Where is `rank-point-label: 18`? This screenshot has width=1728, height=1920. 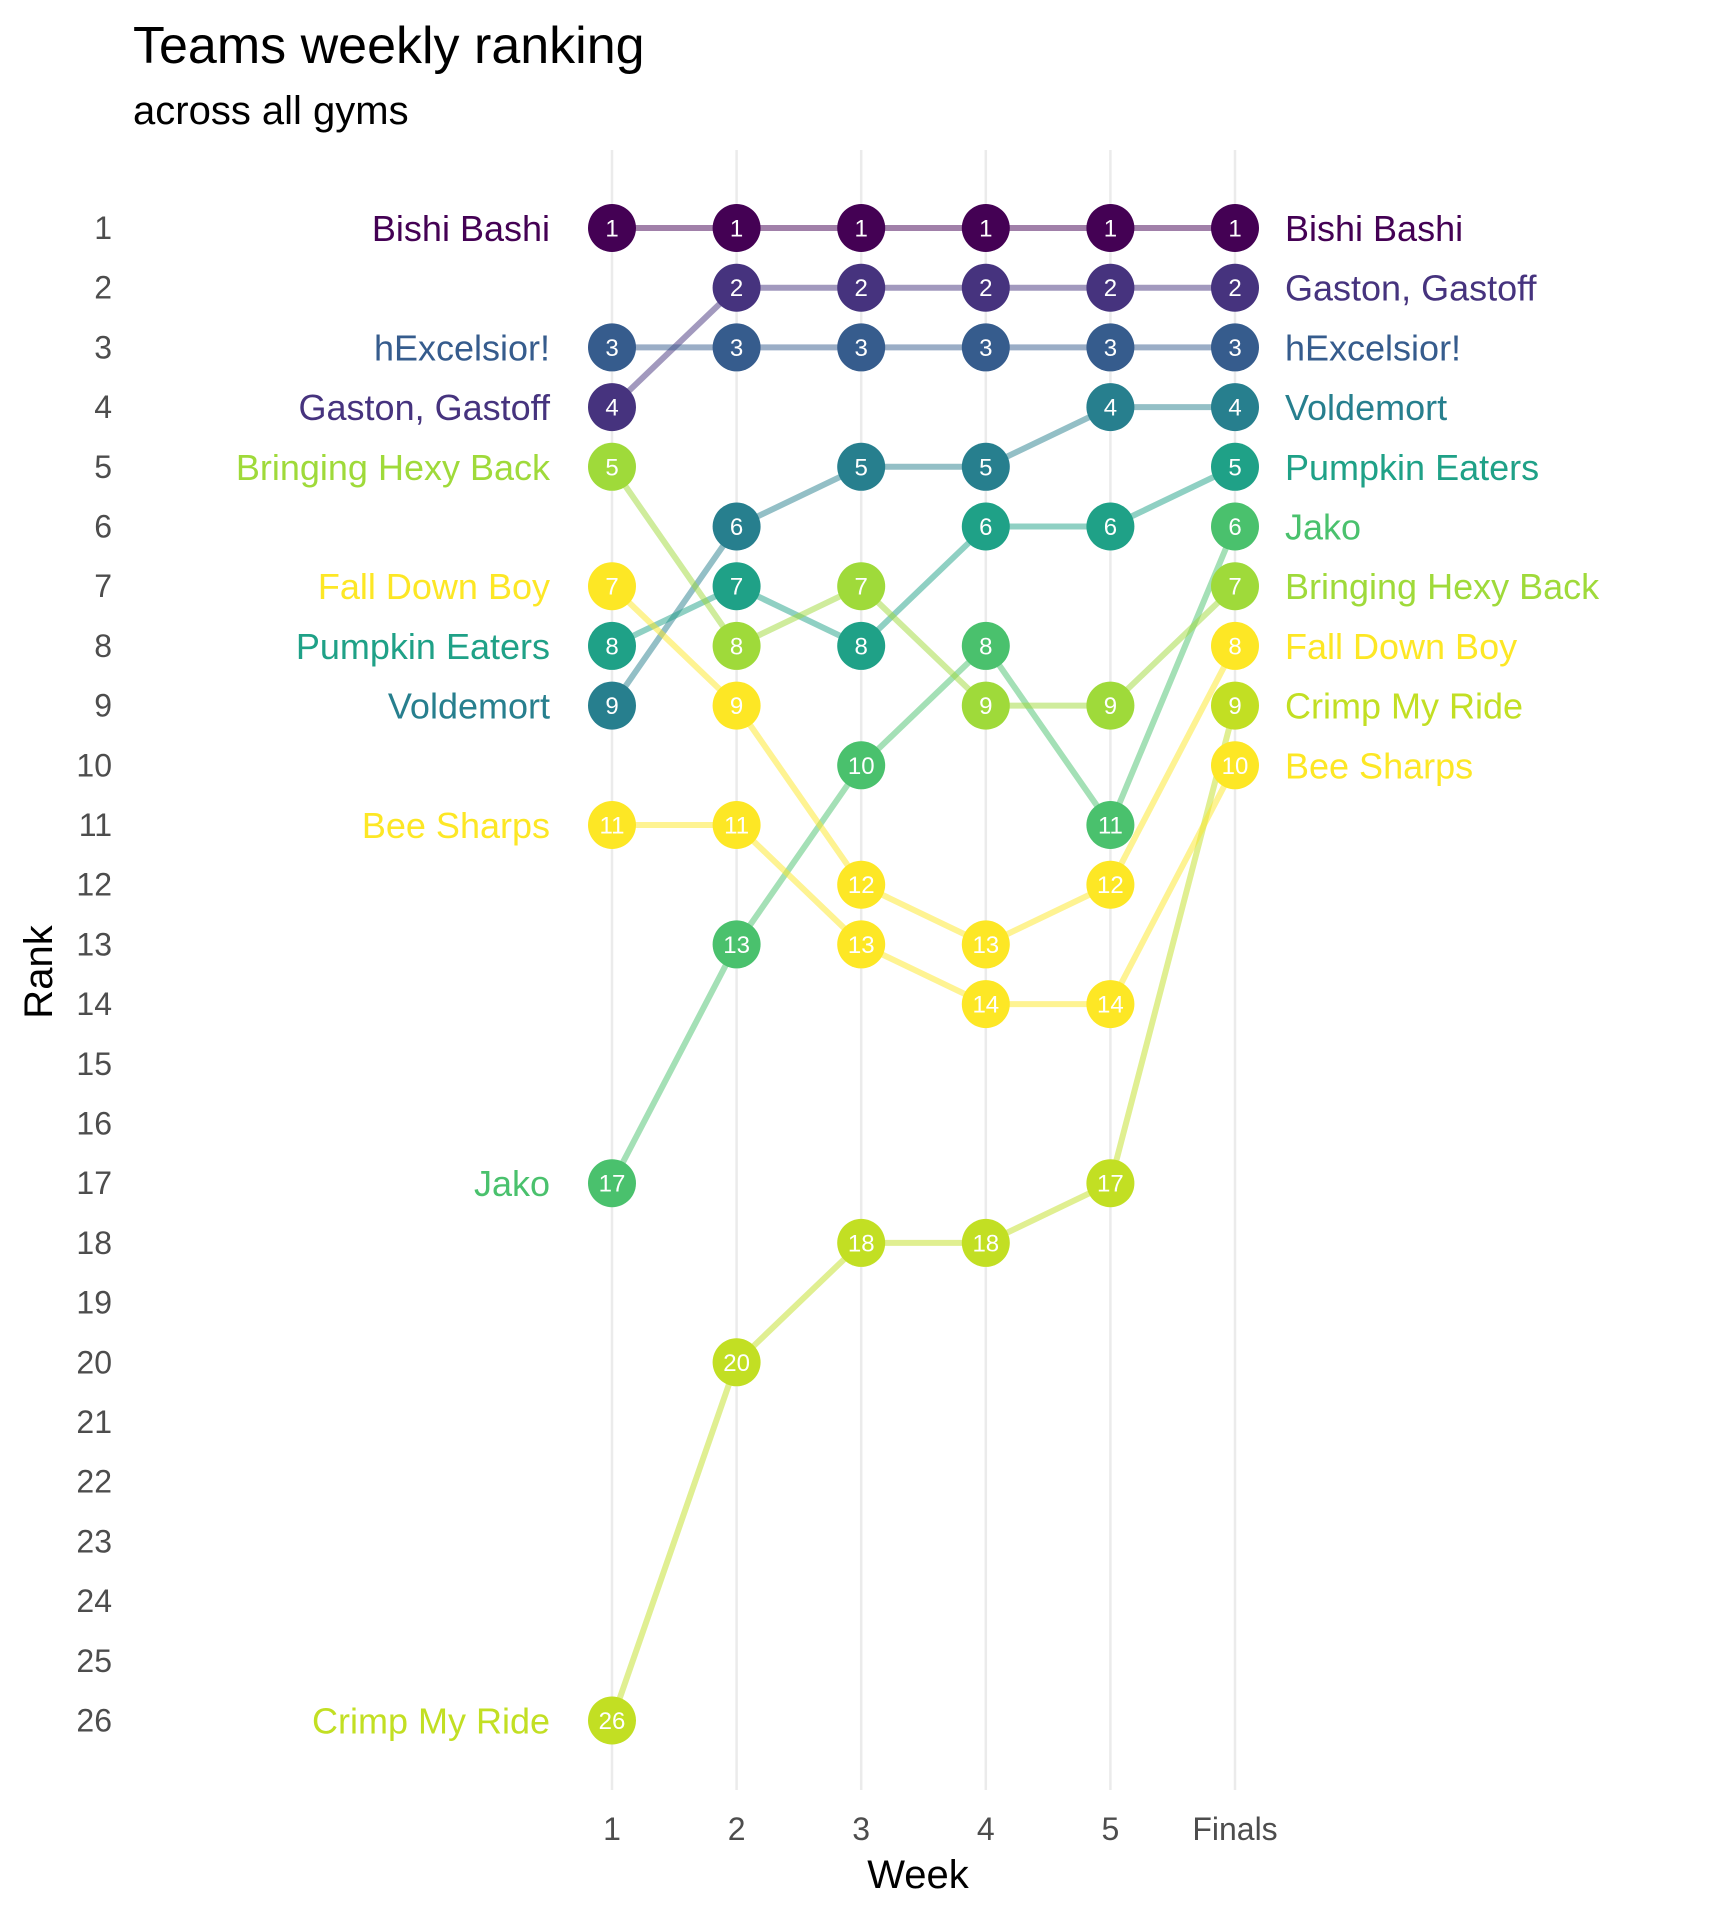
rank-point-label: 18 is located at coordinates (861, 1243).